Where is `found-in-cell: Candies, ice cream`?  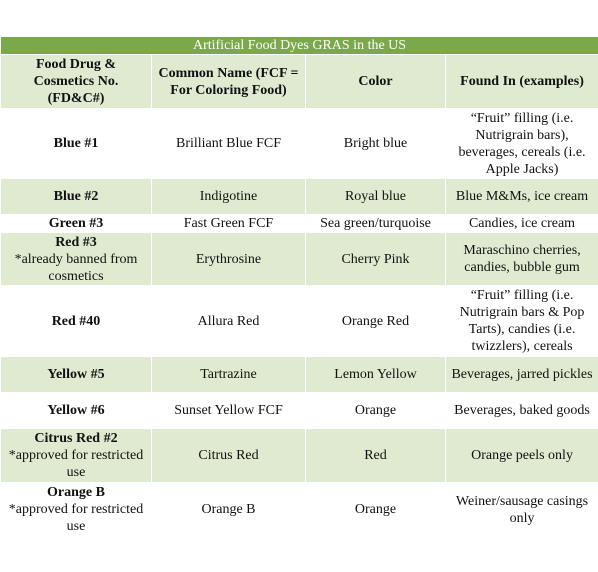 found-in-cell: Candies, ice cream is located at coordinates (521, 223).